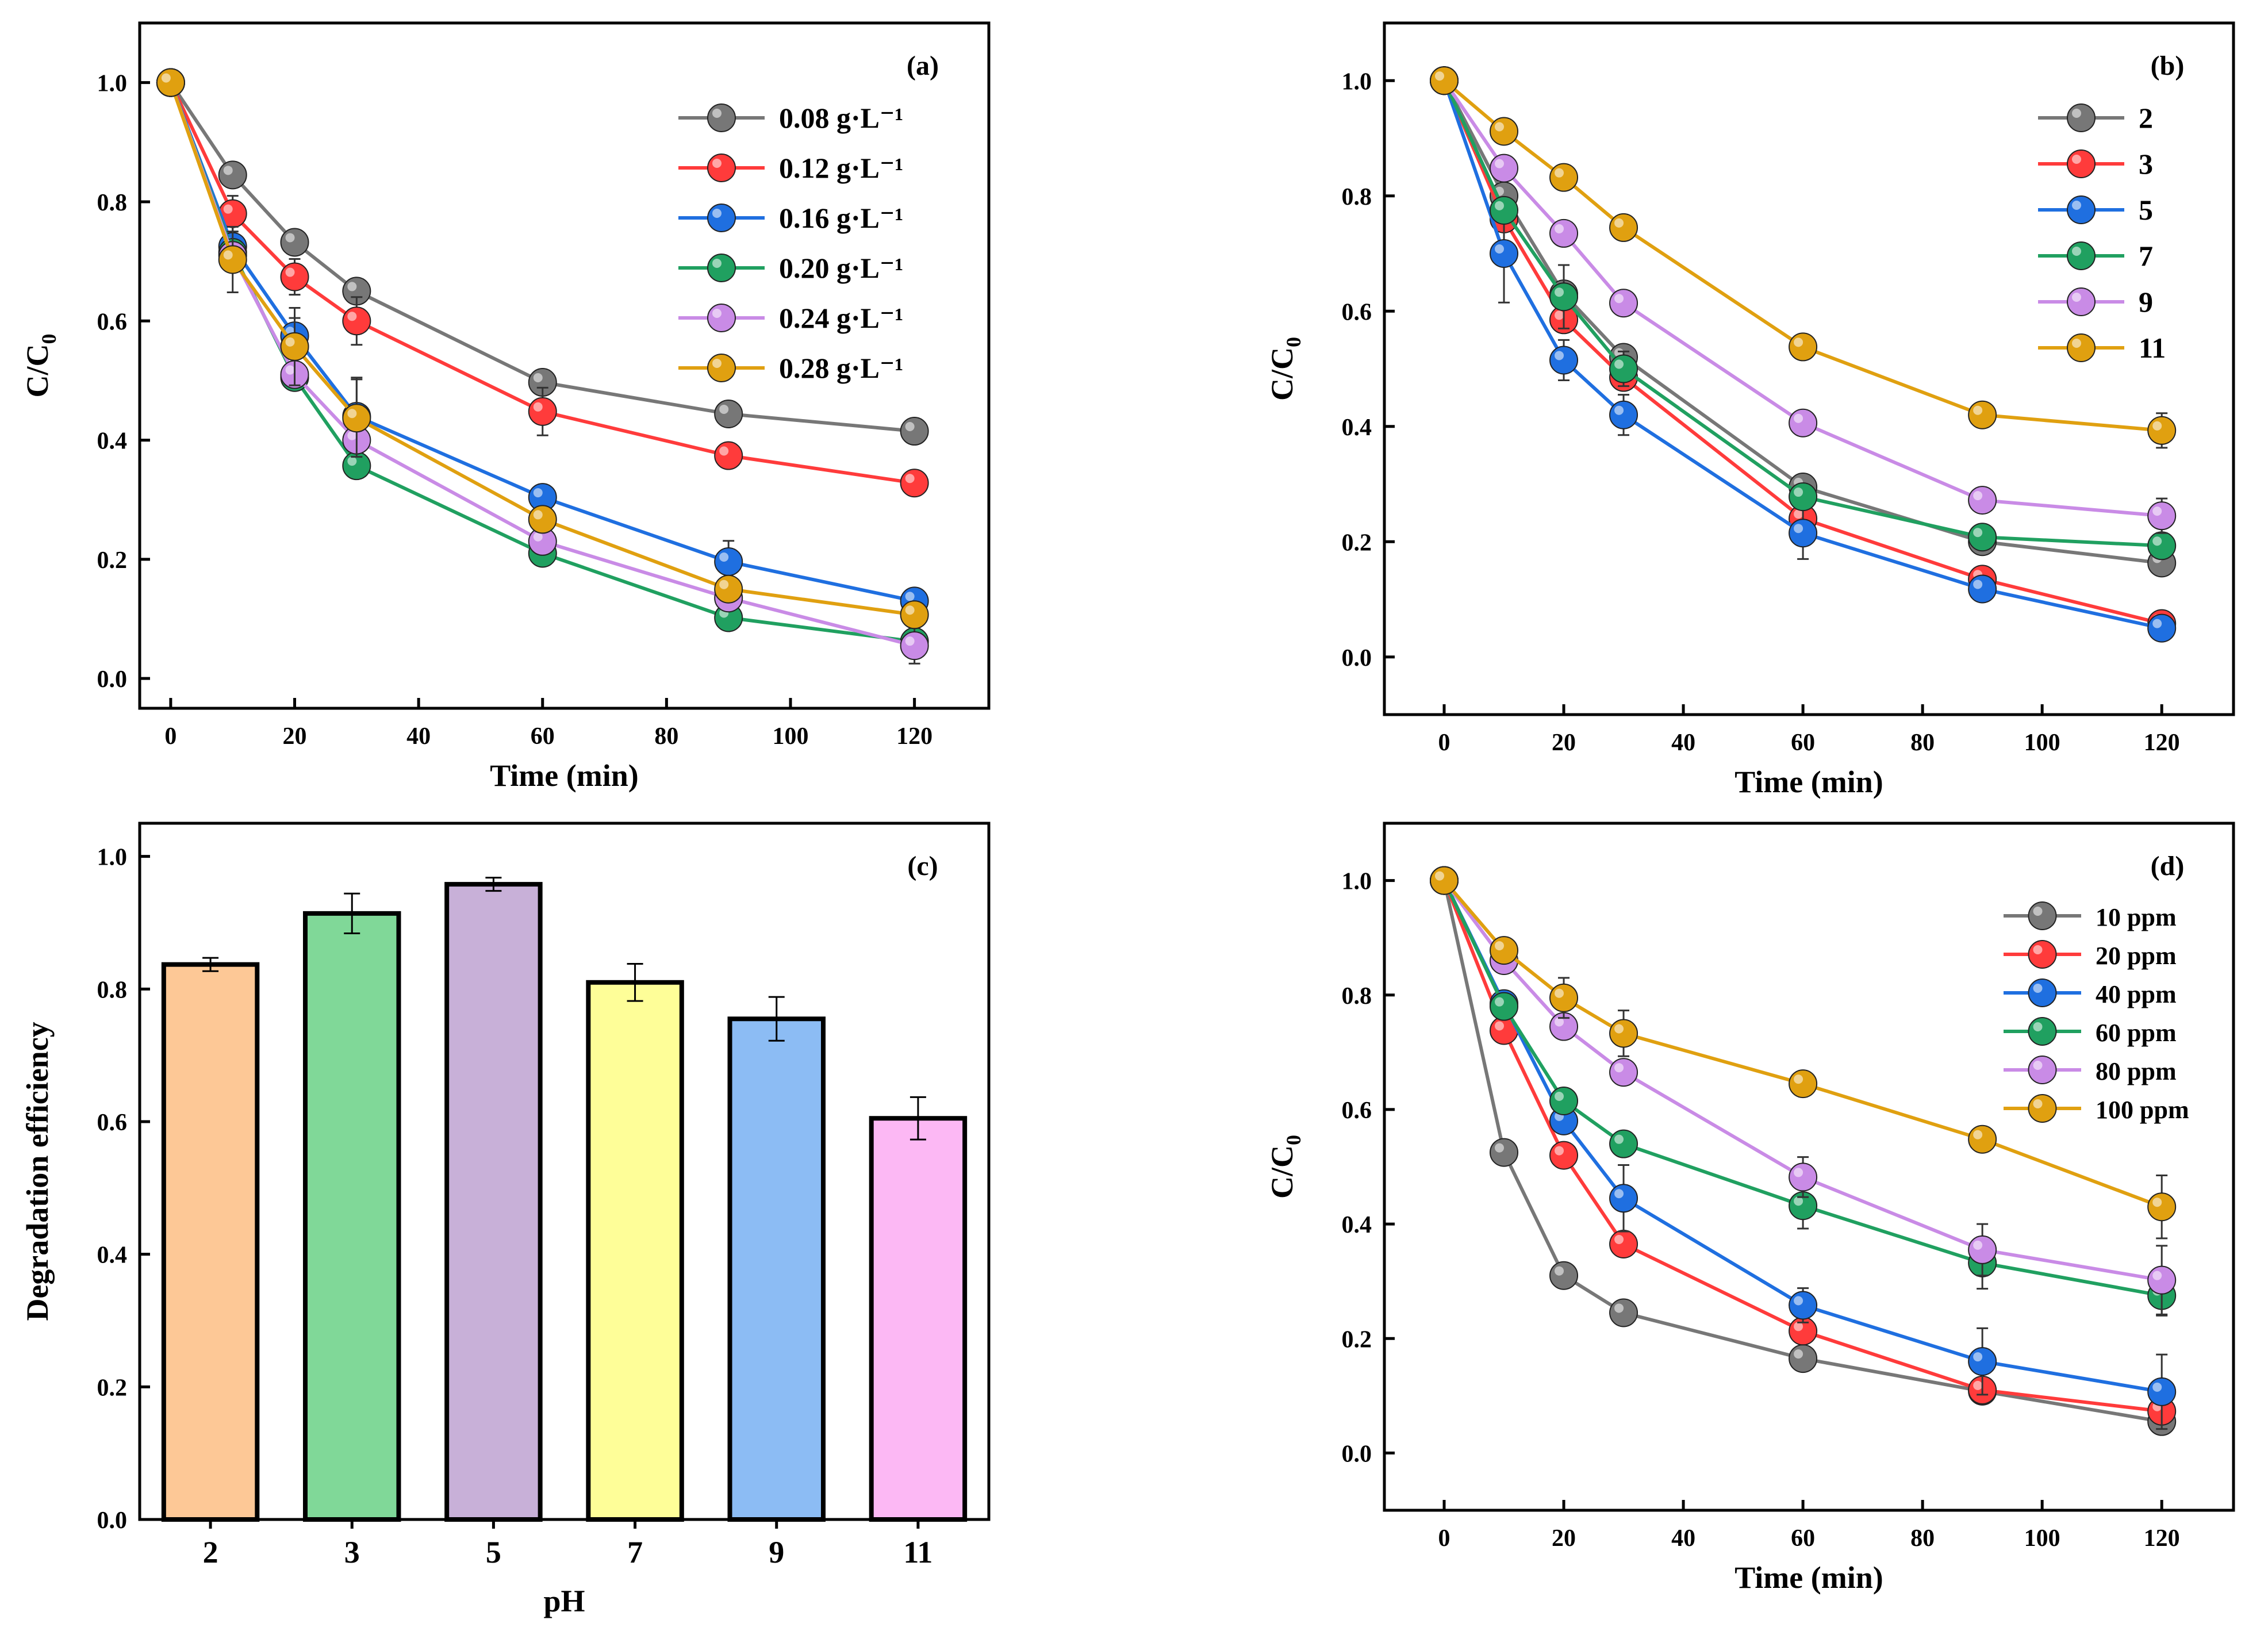  What do you see at coordinates (1357, 312) in the screenshot?
I see `y-tick-label: 0.6` at bounding box center [1357, 312].